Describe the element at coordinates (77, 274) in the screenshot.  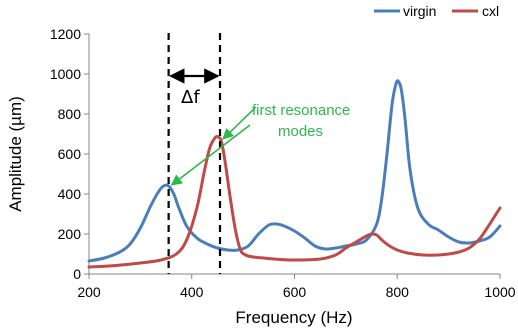
I see `y-tick-label: 0` at that location.